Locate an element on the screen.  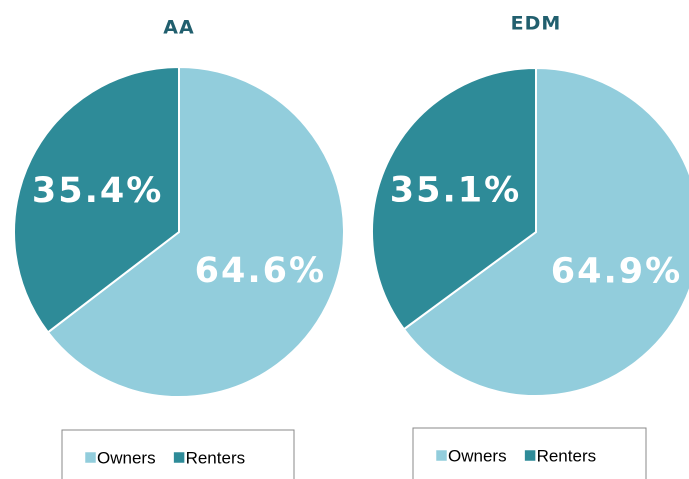
data-label: 35.1% is located at coordinates (455, 190).